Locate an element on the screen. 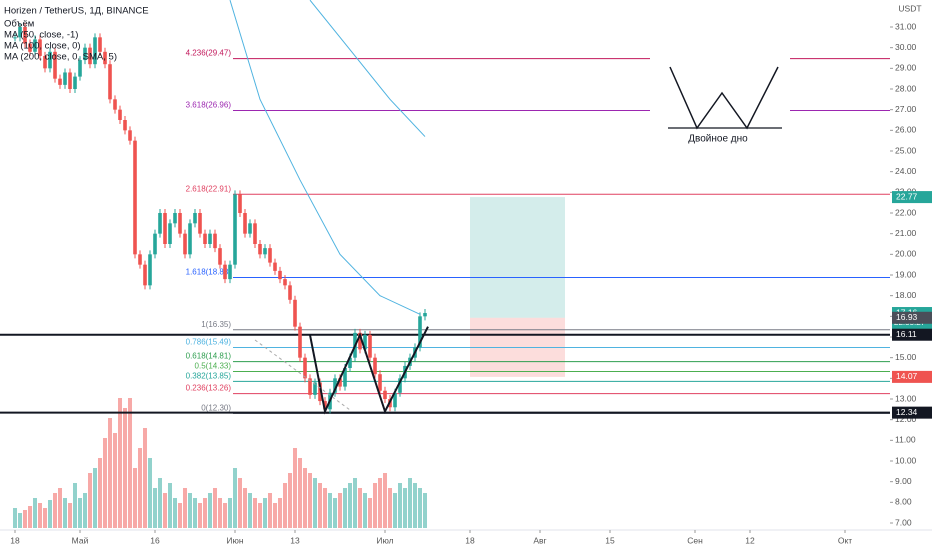 Image resolution: width=932 pixels, height=550 pixels. y-tick-label: 21.00 is located at coordinates (906, 233).